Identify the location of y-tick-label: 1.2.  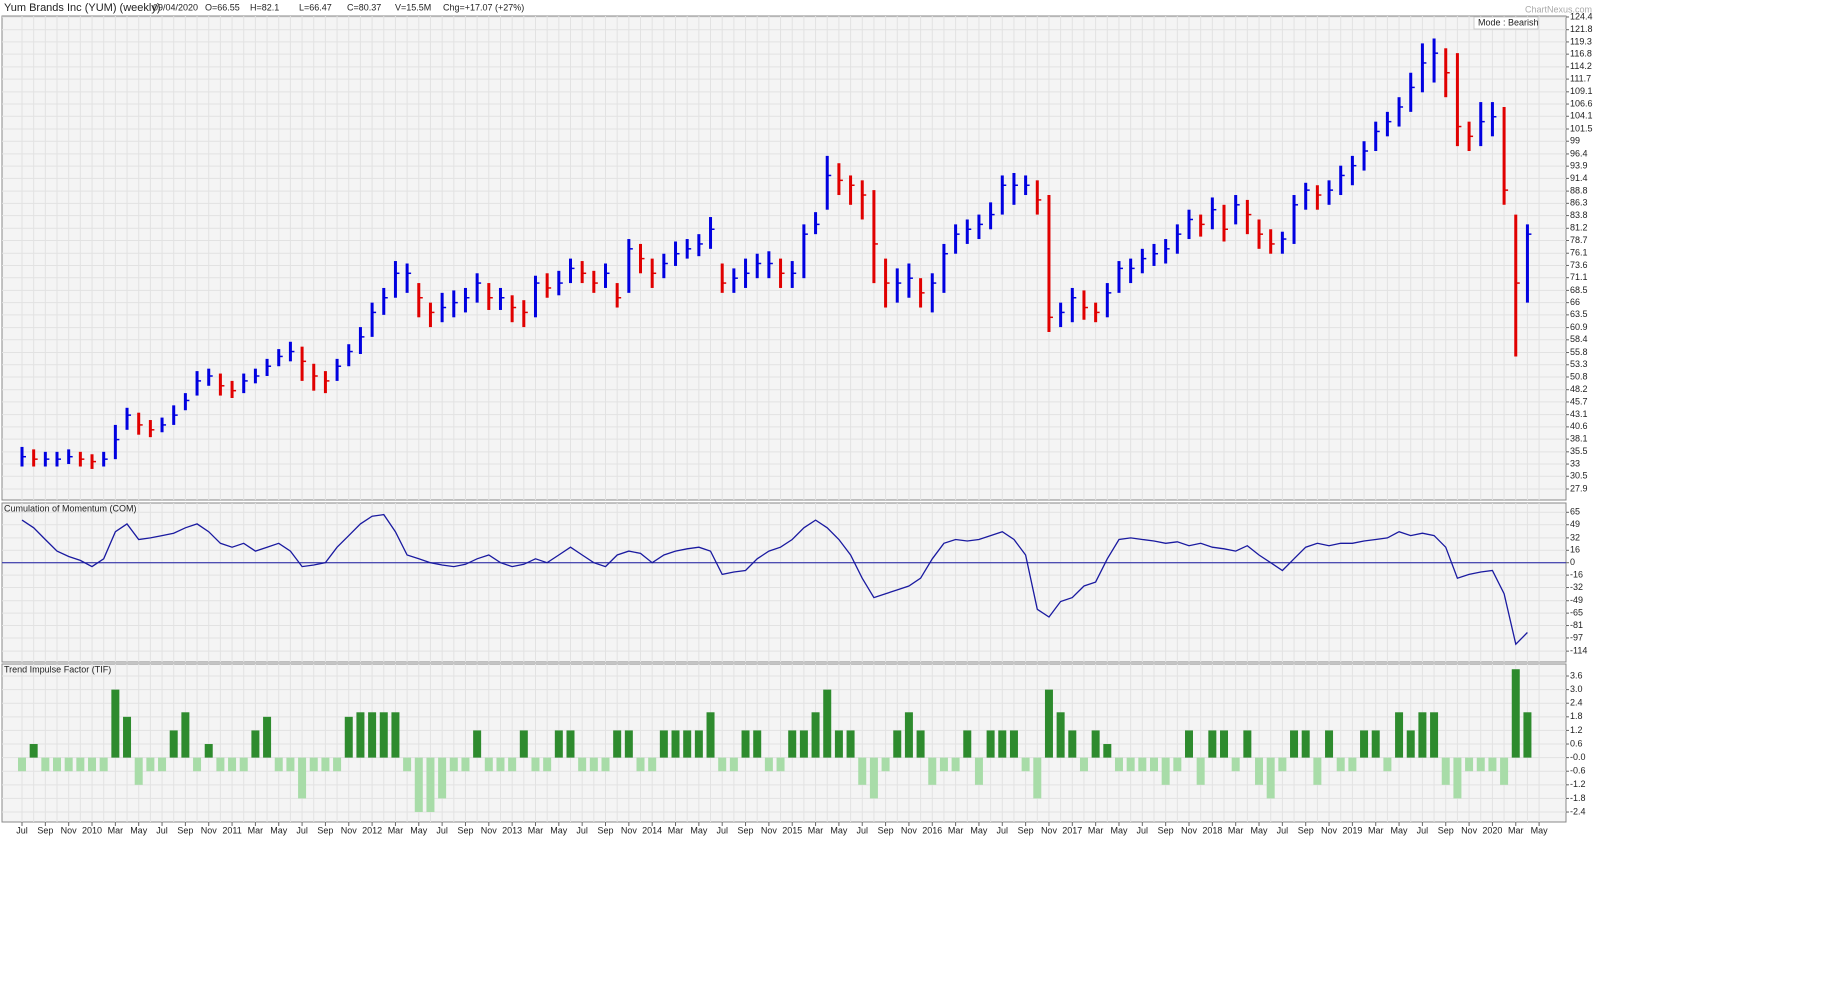
(1576, 730).